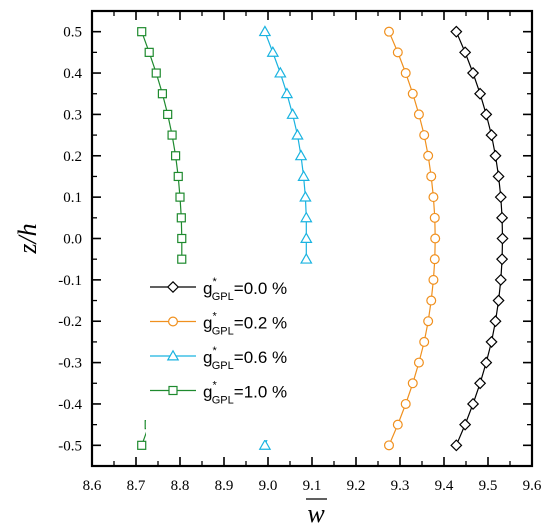 The height and width of the screenshot is (532, 550). Describe the element at coordinates (245, 358) in the screenshot. I see `legend-label: g* GPL=0.6 %` at that location.